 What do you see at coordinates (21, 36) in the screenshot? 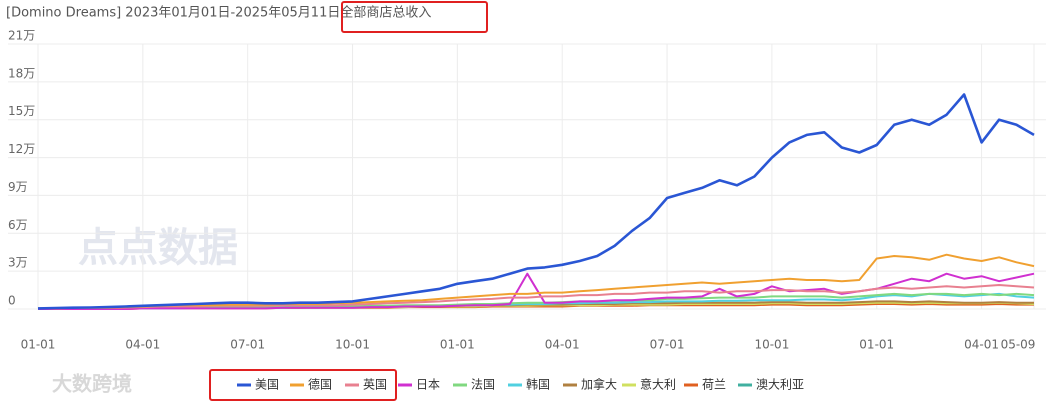
I see `y-tick-label: 21万` at bounding box center [21, 36].